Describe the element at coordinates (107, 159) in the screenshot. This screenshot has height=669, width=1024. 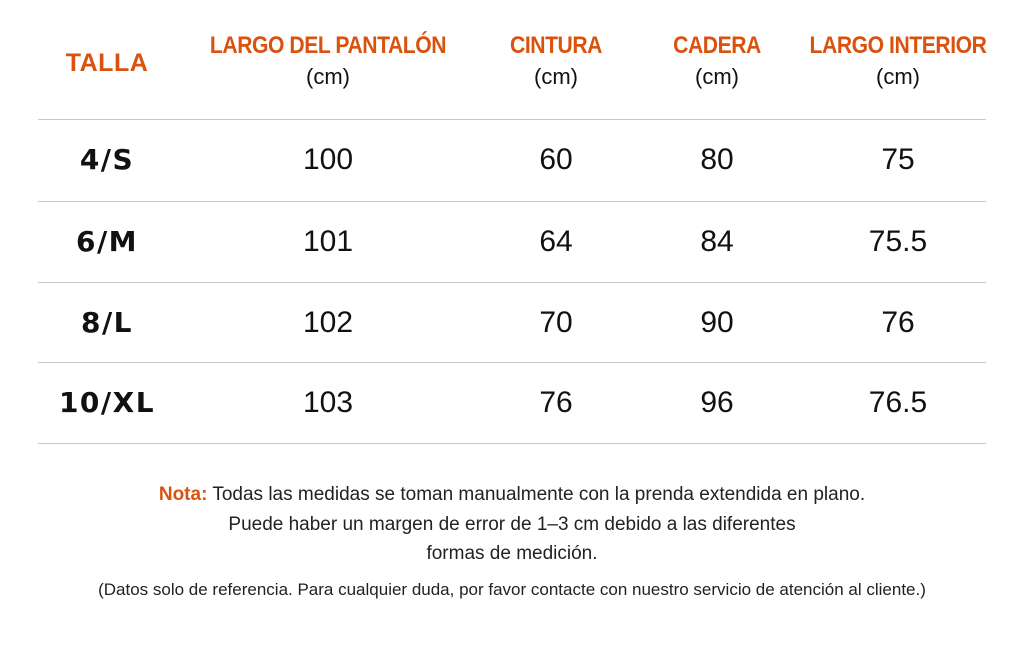
I see `size-cell: 4/S` at that location.